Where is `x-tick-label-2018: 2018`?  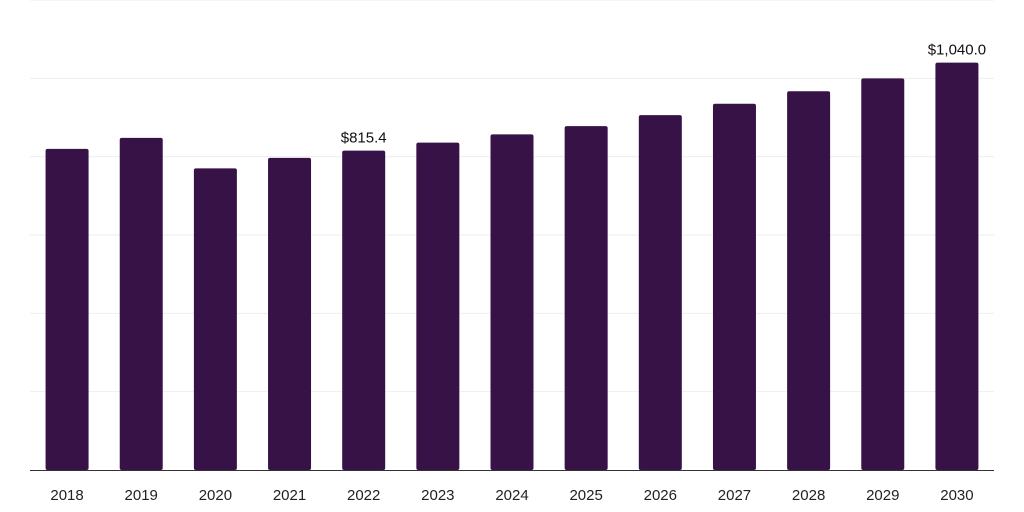
x-tick-label-2018: 2018 is located at coordinates (66, 495).